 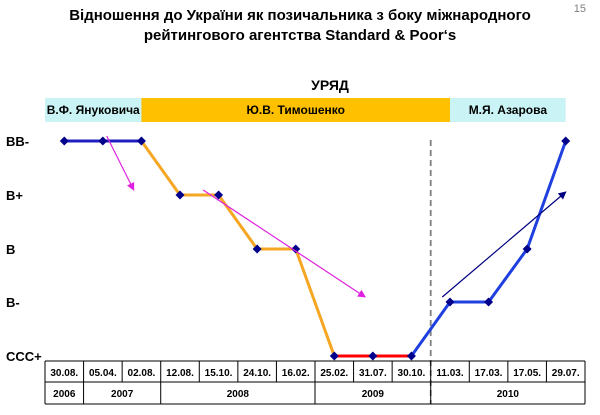 I want to click on x-tick-label: 16.02., so click(x=296, y=373).